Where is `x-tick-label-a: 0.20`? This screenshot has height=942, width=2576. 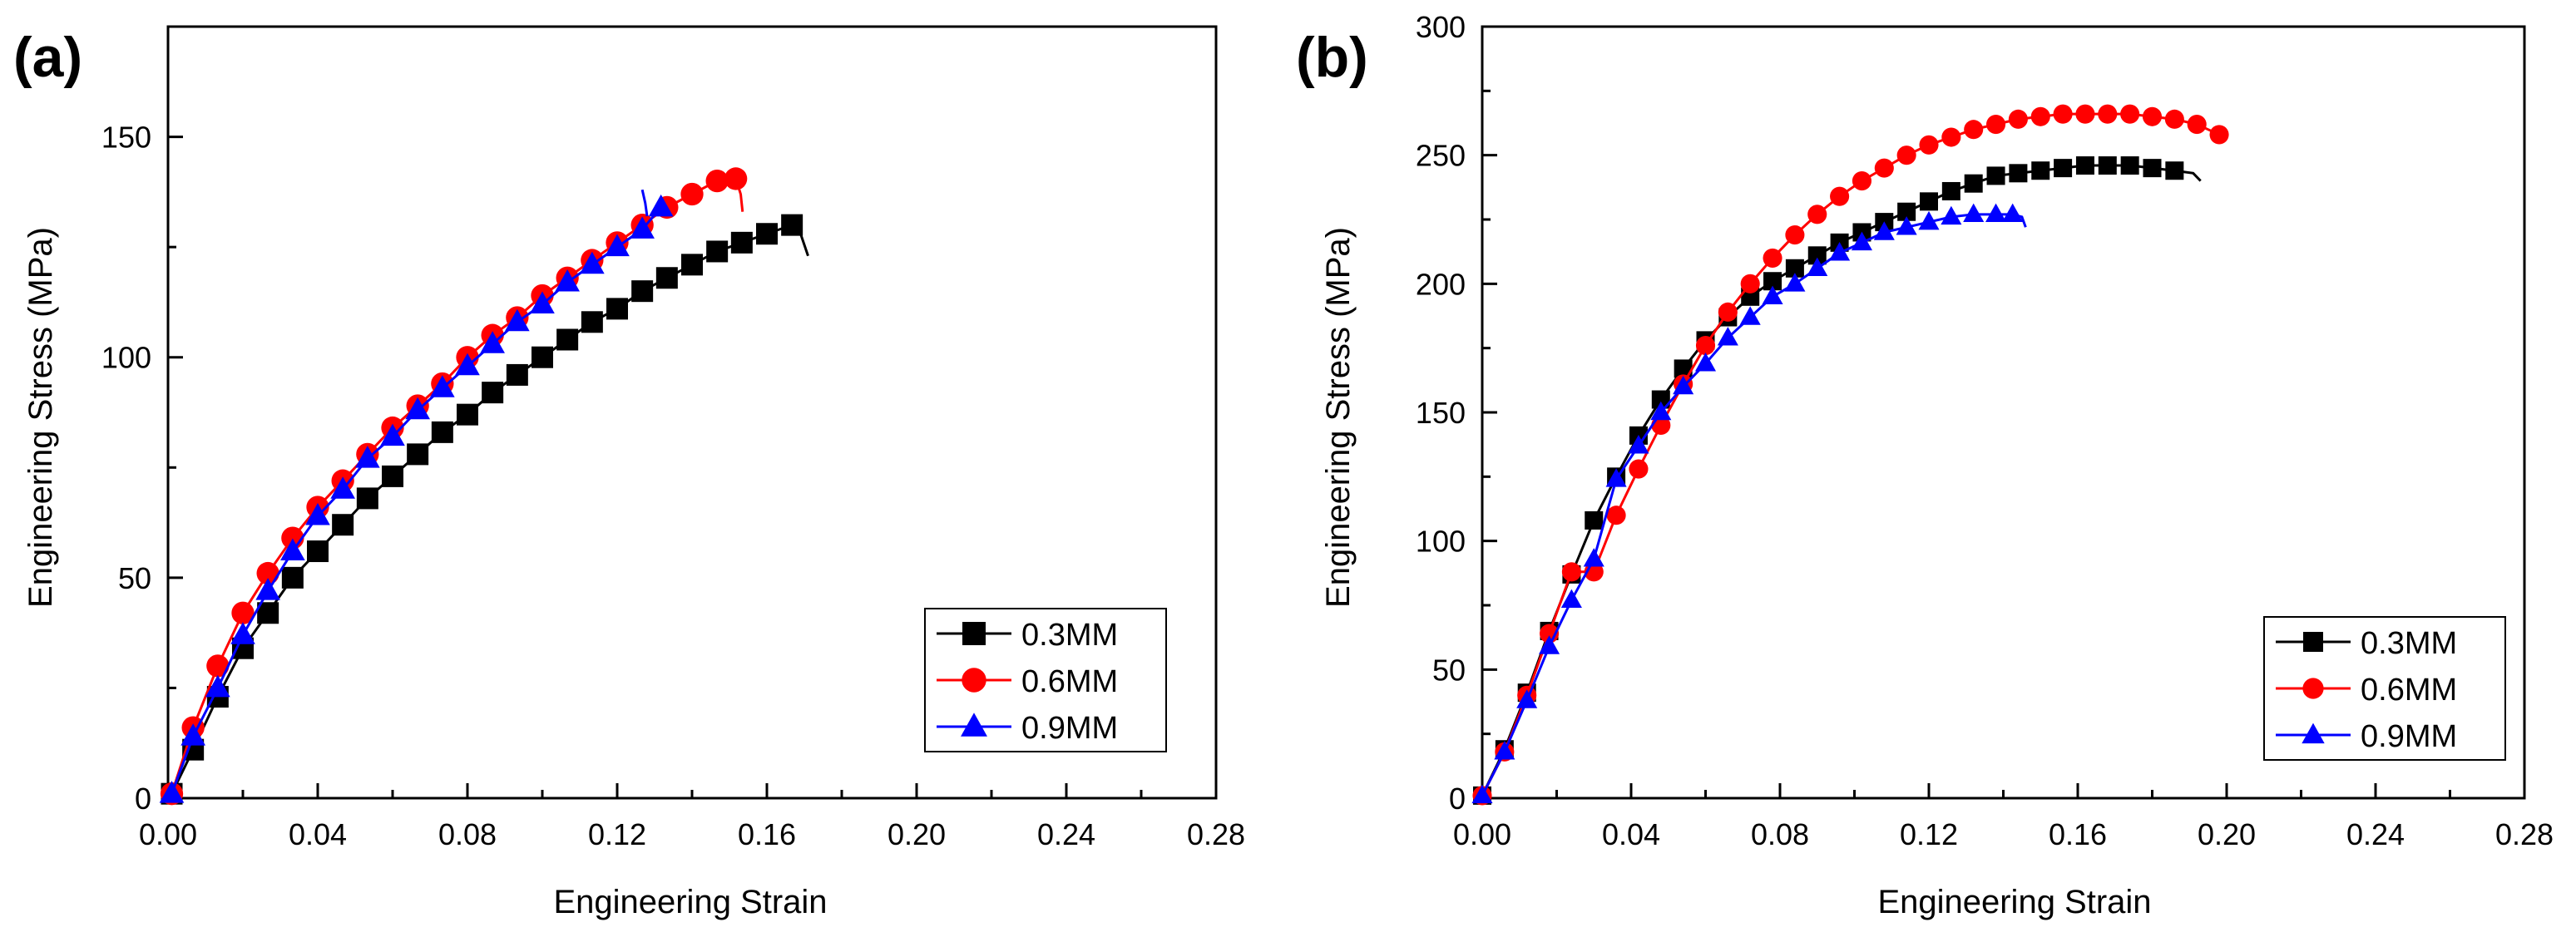
x-tick-label-a: 0.20 is located at coordinates (917, 834).